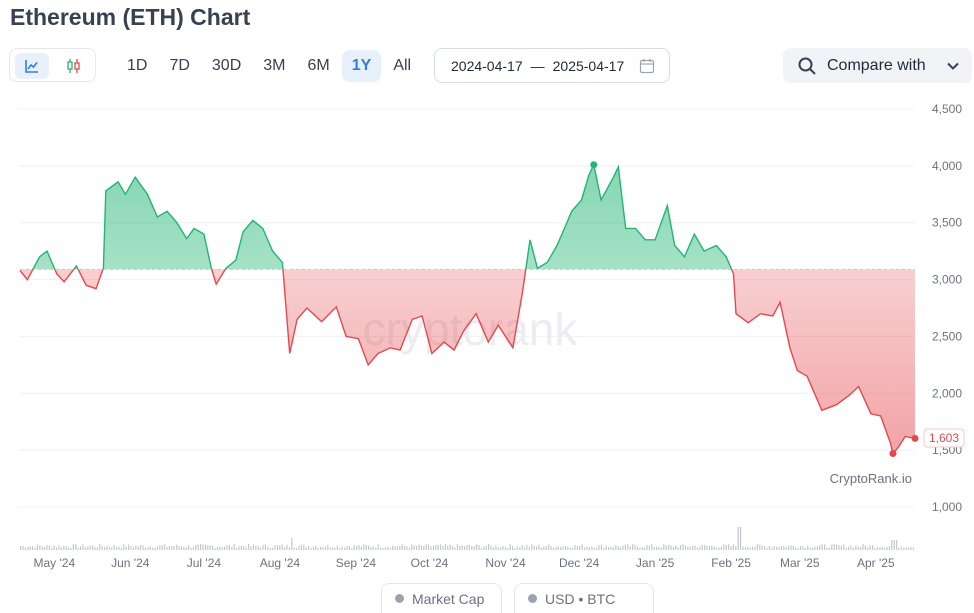  I want to click on range-6m-button: 6M, so click(318, 65).